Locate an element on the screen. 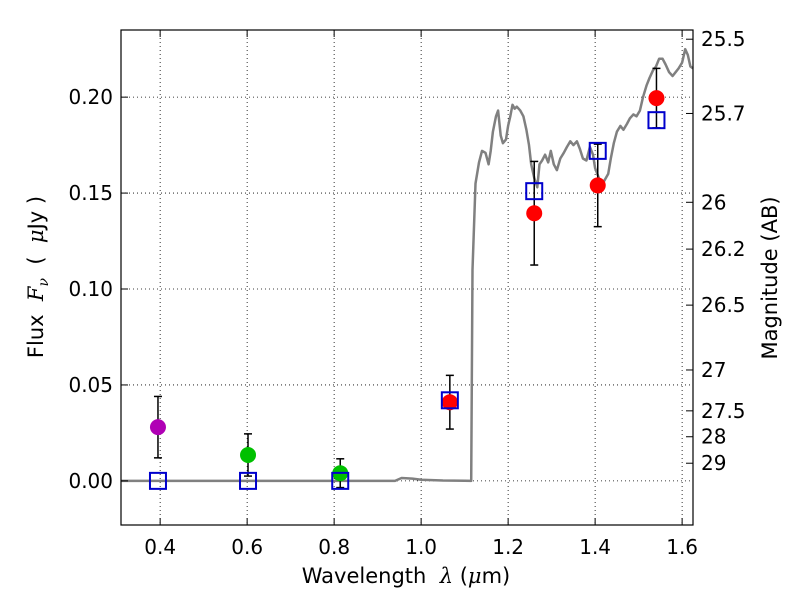 The height and width of the screenshot is (600, 800). mag-tick-label: 25.5 is located at coordinates (723, 39).